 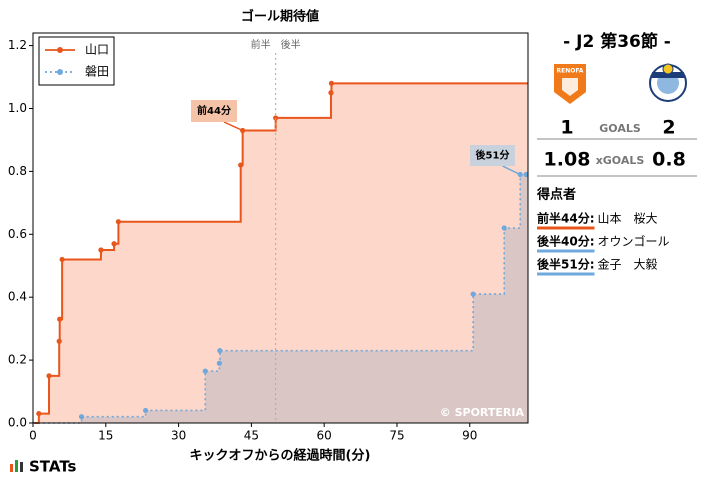 I want to click on y-tick-label: 0.6, so click(x=17, y=234).